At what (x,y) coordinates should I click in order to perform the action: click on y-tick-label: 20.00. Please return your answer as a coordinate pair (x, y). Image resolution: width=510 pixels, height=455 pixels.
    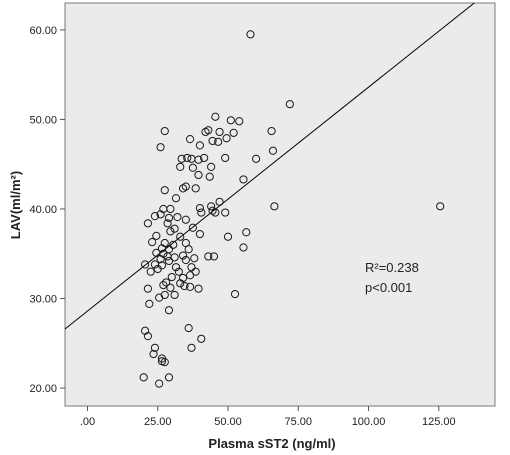
    Looking at the image, I should click on (43, 389).